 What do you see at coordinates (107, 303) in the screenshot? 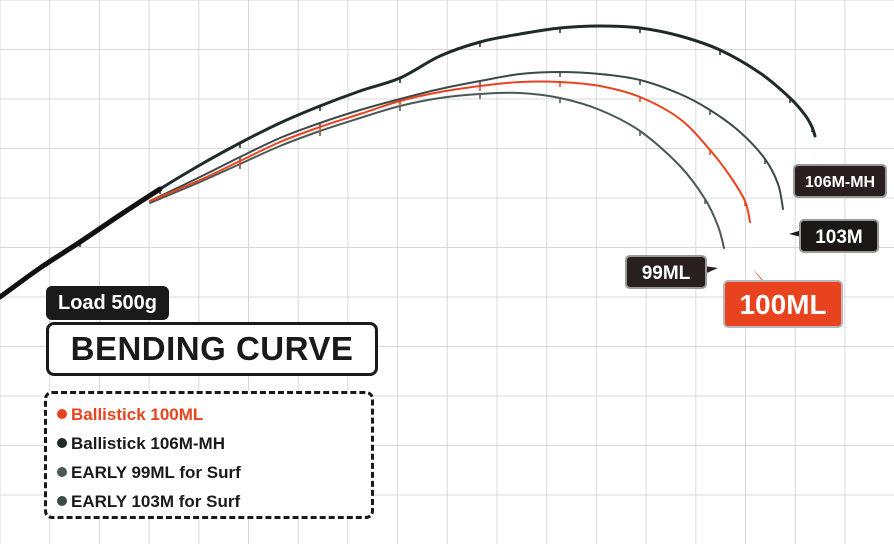
I see `load-badge: Load 500g` at bounding box center [107, 303].